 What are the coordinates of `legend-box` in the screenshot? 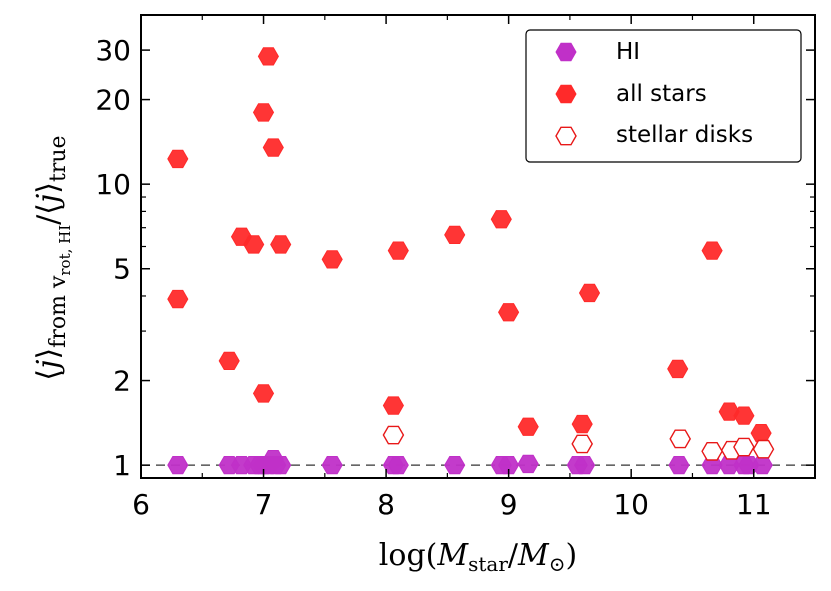 It's located at (663, 96).